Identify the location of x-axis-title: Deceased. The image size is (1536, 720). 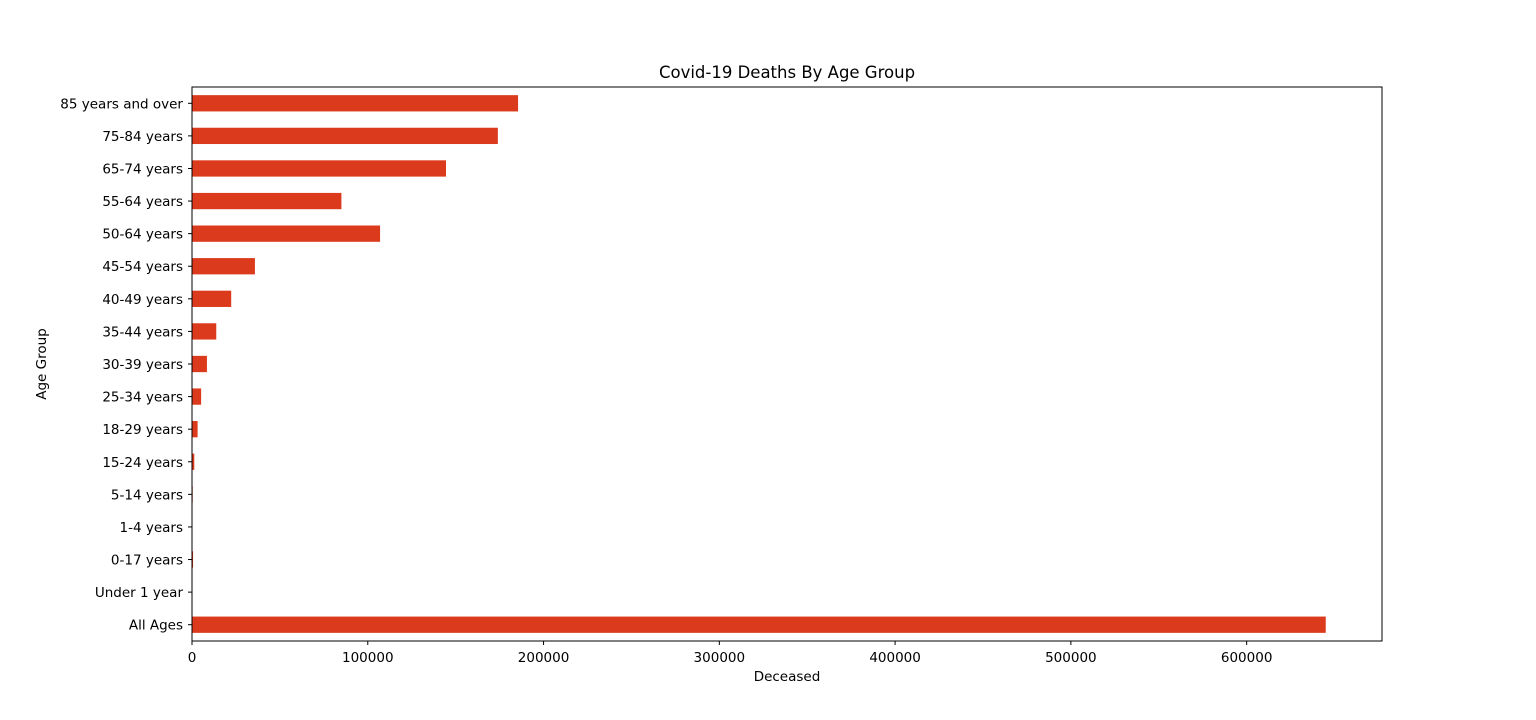
(787, 677).